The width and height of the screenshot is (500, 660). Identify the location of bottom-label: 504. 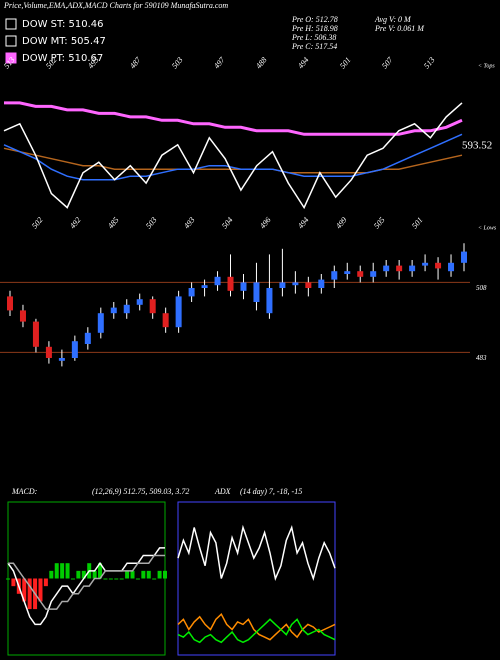
(227, 222).